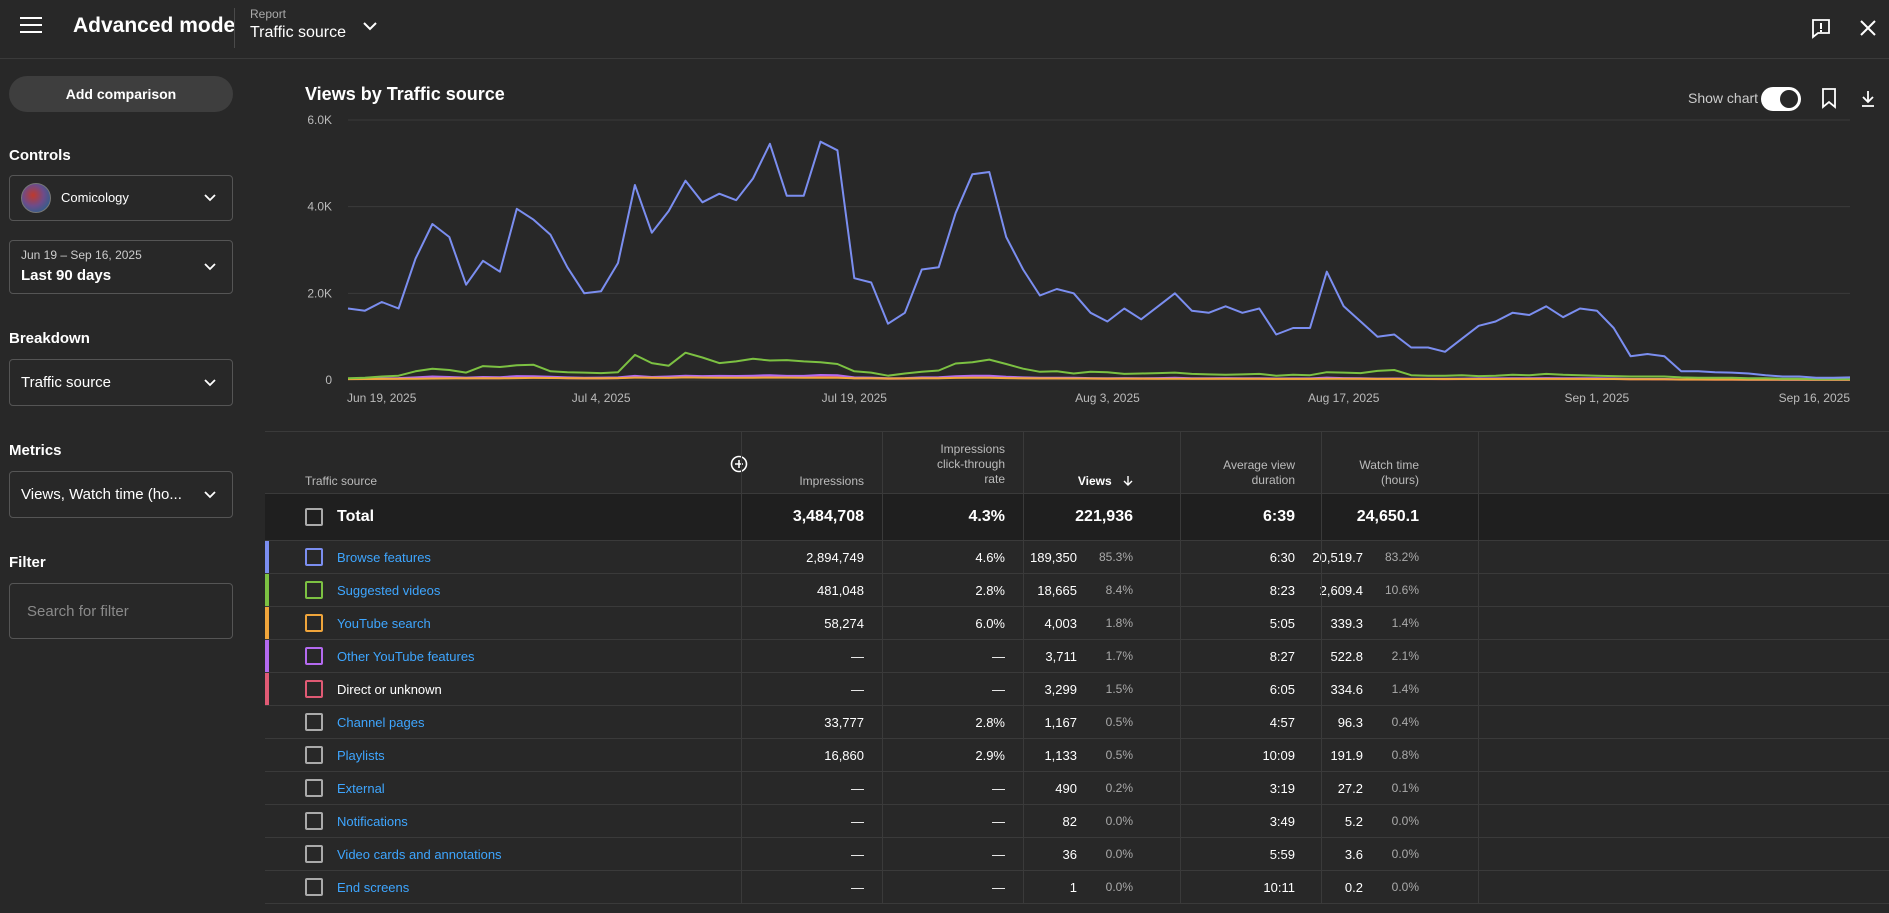 This screenshot has height=913, width=1889. I want to click on avg-view-duration-cell: 8:23, so click(1282, 590).